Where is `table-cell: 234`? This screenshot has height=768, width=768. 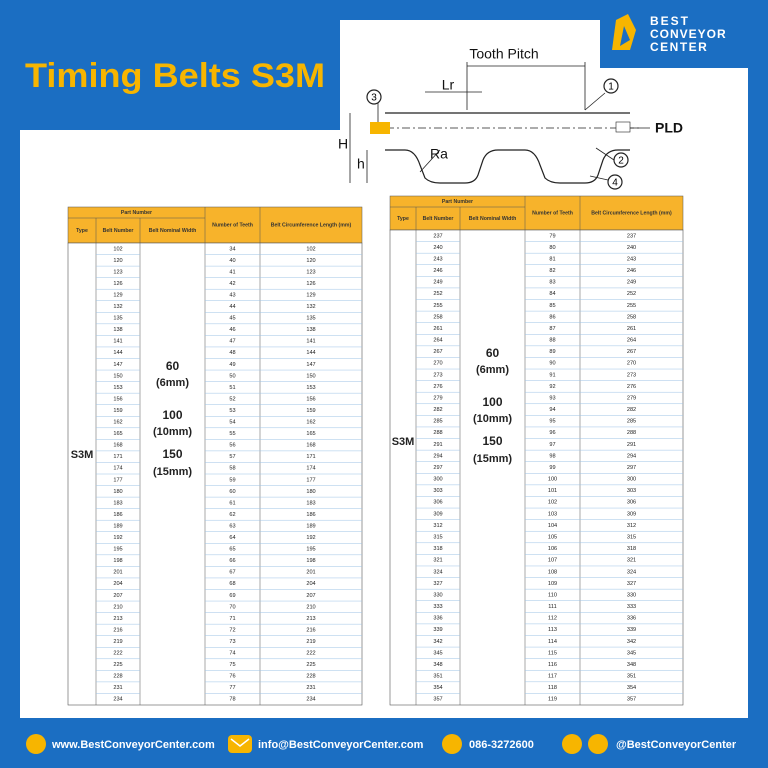 table-cell: 234 is located at coordinates (310, 700).